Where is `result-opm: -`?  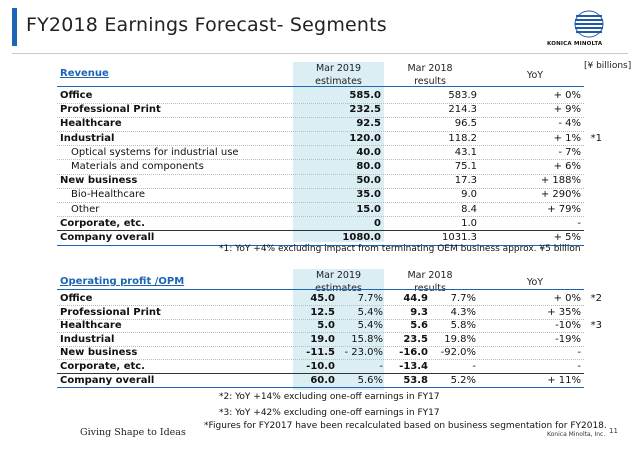 result-opm: - is located at coordinates (474, 366).